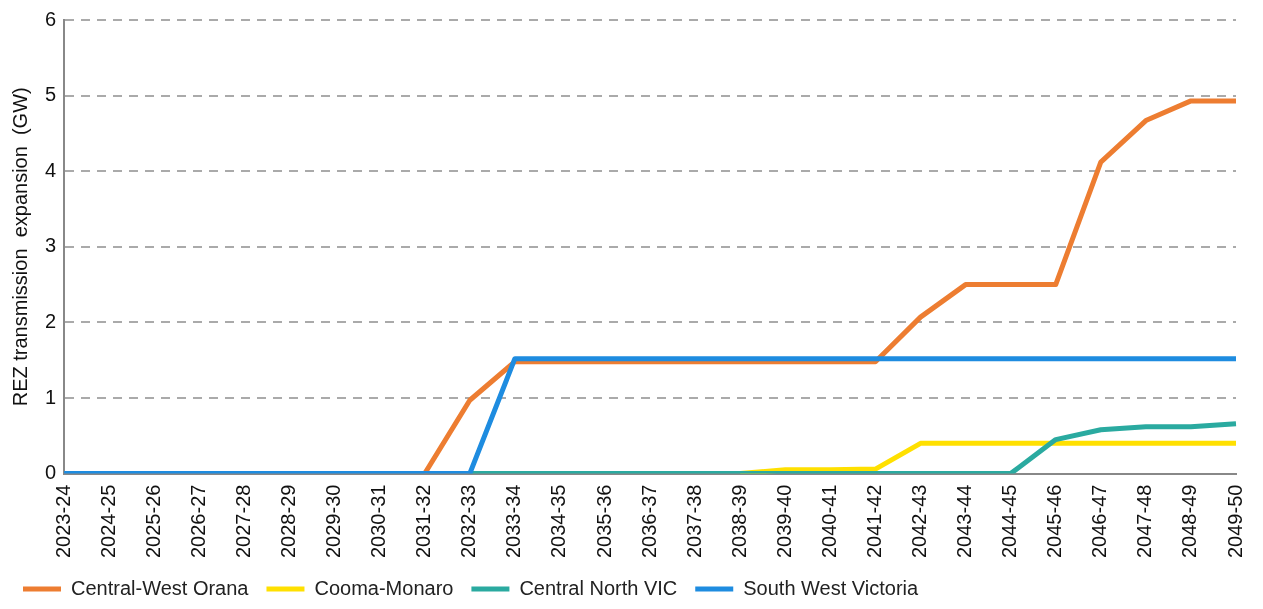 The width and height of the screenshot is (1263, 609). Describe the element at coordinates (51, 18) in the screenshot. I see `y-tick-label: 6` at that location.